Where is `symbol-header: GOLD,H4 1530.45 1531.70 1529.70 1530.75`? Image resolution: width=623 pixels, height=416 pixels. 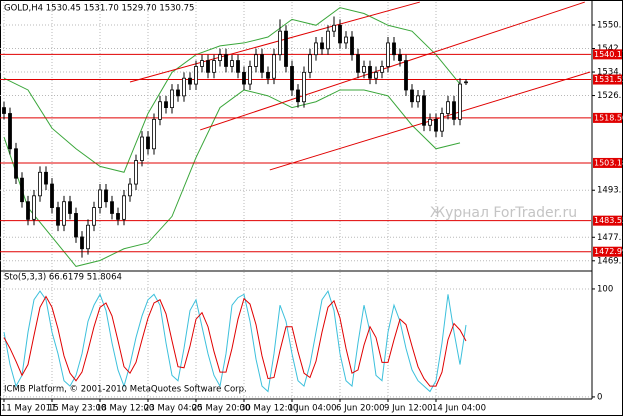
symbol-header: GOLD,H4 1530.45 1531.70 1529.70 1530.75 is located at coordinates (99, 9).